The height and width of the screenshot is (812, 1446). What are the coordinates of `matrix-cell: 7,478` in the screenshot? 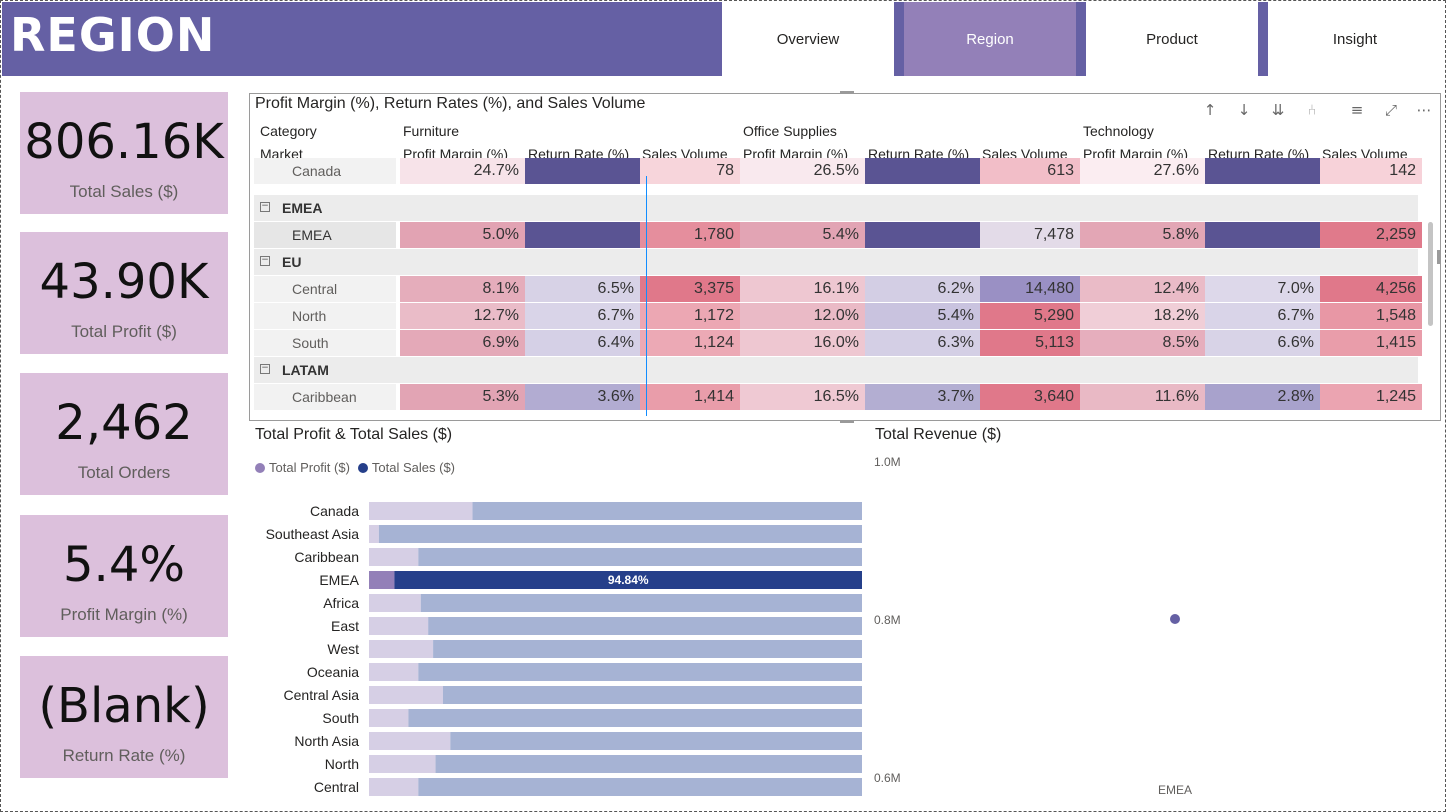 It's located at (1030, 235).